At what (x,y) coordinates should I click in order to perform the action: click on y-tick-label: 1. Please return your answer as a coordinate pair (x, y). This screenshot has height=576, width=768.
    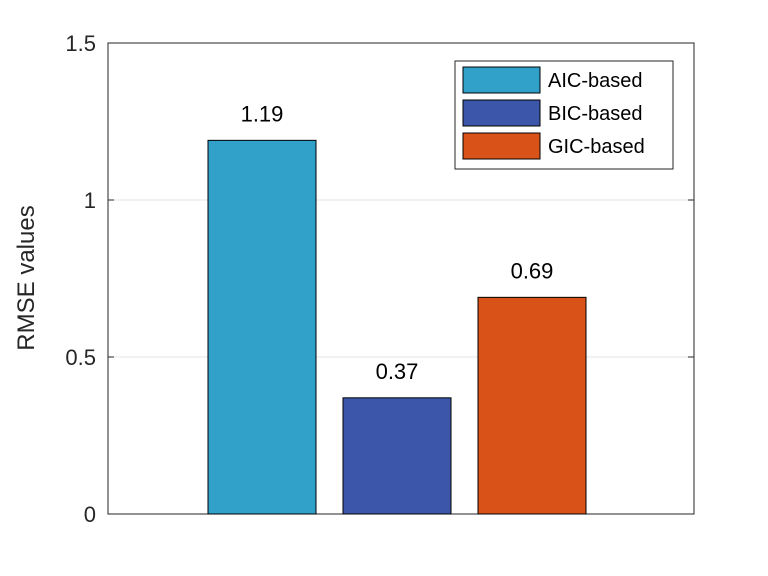
    Looking at the image, I should click on (90, 200).